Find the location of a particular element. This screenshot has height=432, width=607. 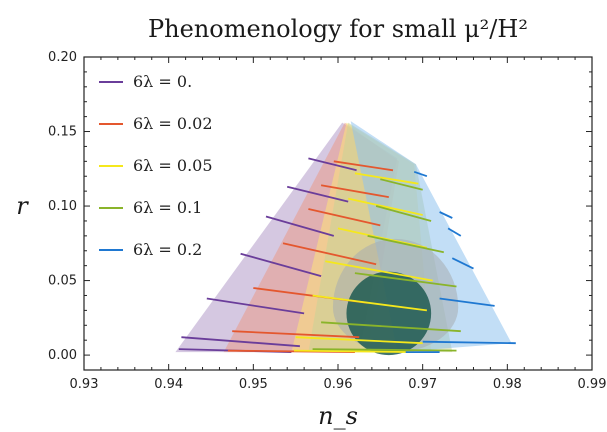

x-tick-label: 0.97 is located at coordinates (422, 384).